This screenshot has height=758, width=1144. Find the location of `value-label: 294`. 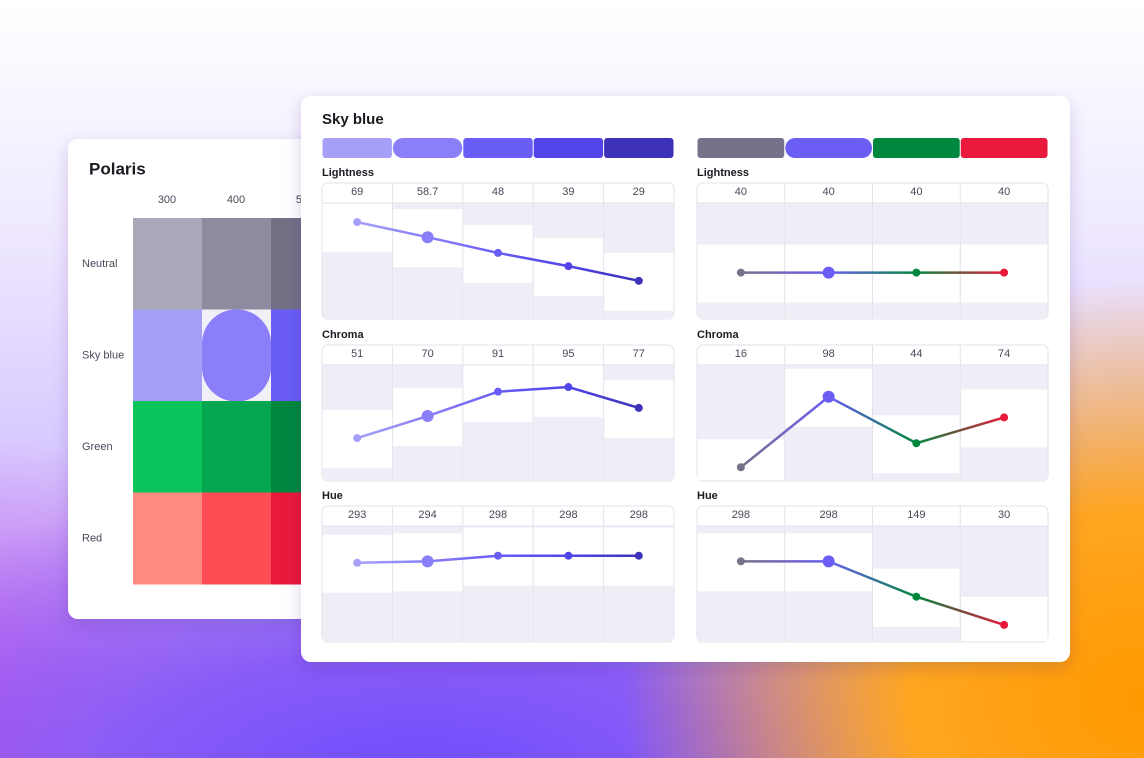

value-label: 294 is located at coordinates (427, 515).